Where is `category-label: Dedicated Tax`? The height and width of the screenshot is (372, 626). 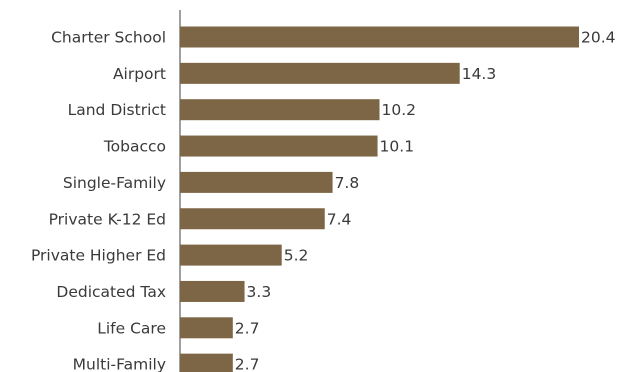 category-label: Dedicated Tax is located at coordinates (111, 292).